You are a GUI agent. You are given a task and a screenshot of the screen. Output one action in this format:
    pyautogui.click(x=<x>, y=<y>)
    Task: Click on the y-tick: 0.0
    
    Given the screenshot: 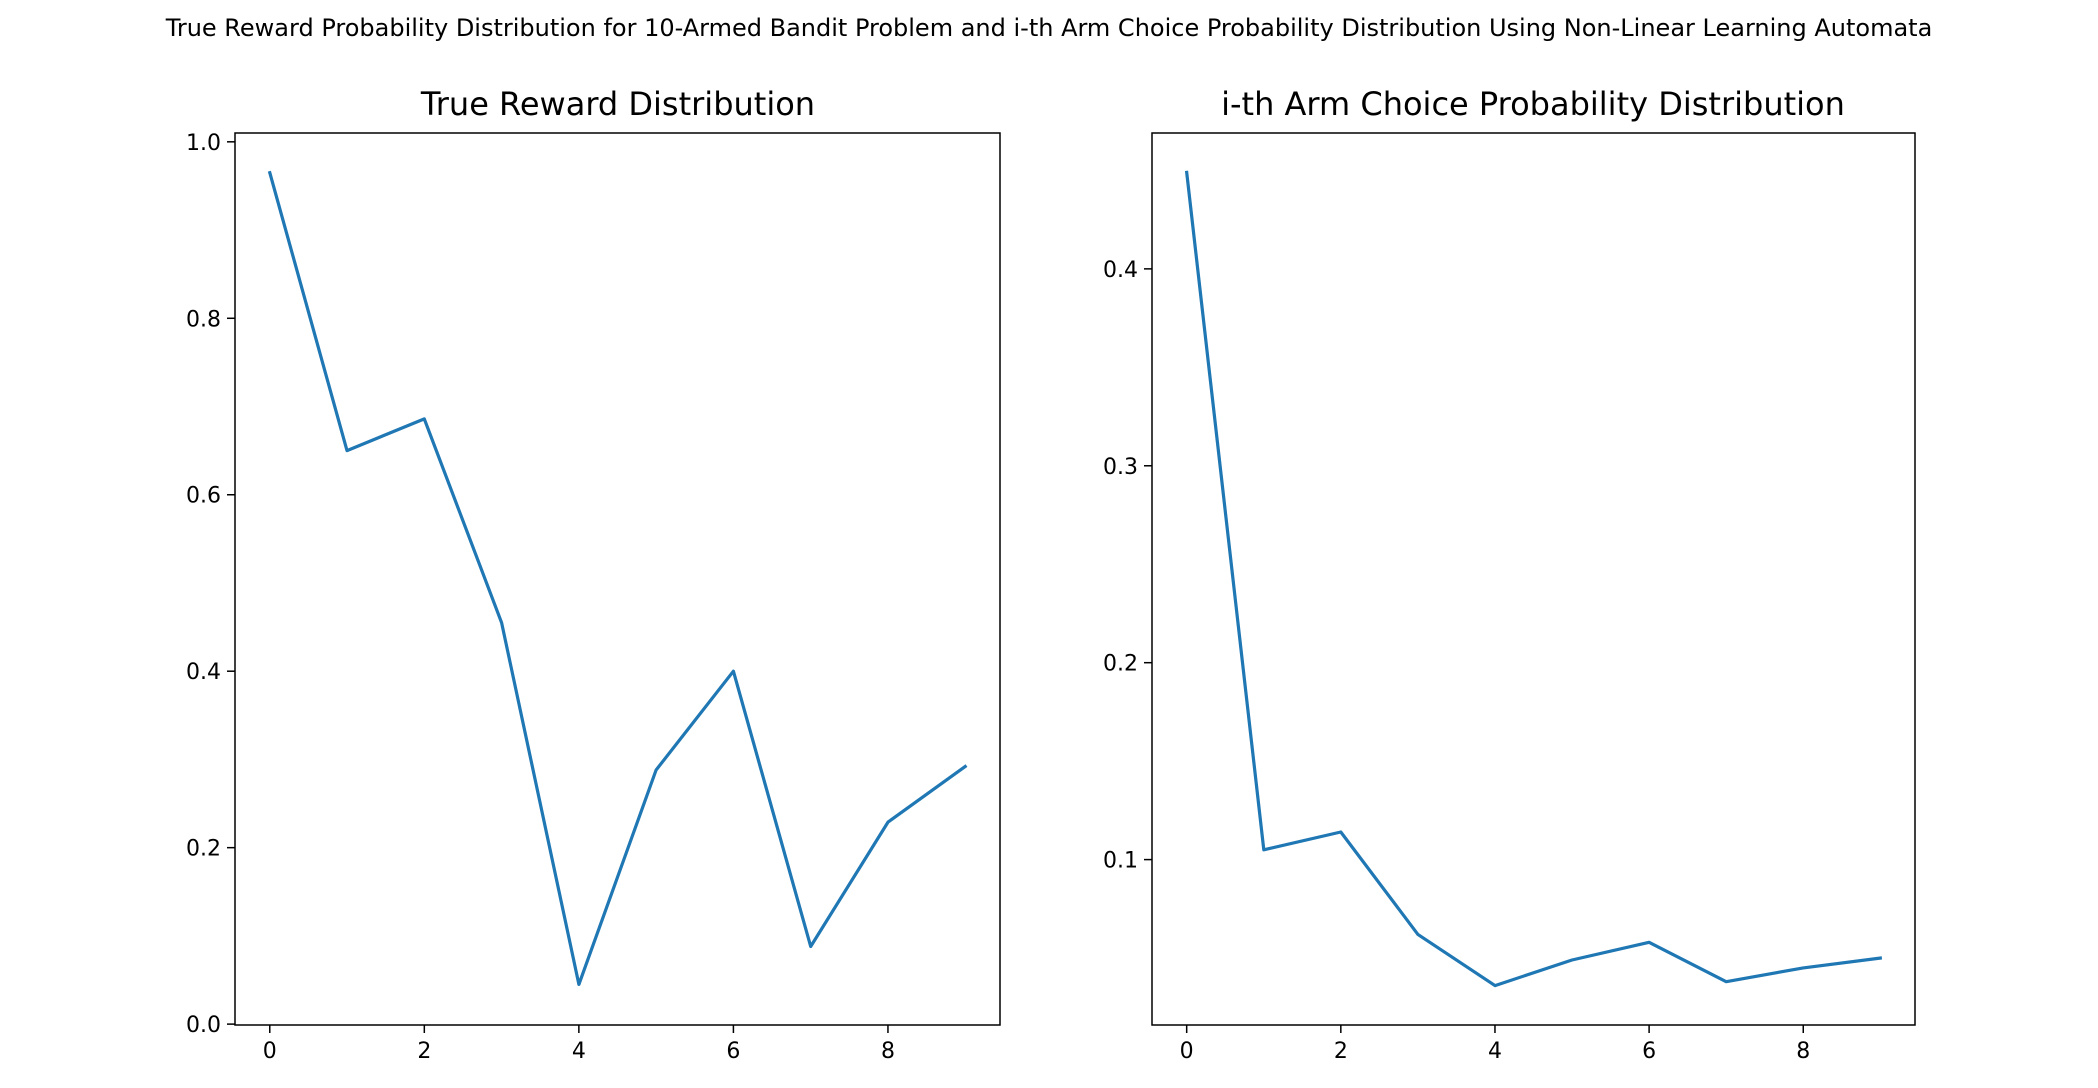 What is the action you would take?
    pyautogui.click(x=210, y=1025)
    